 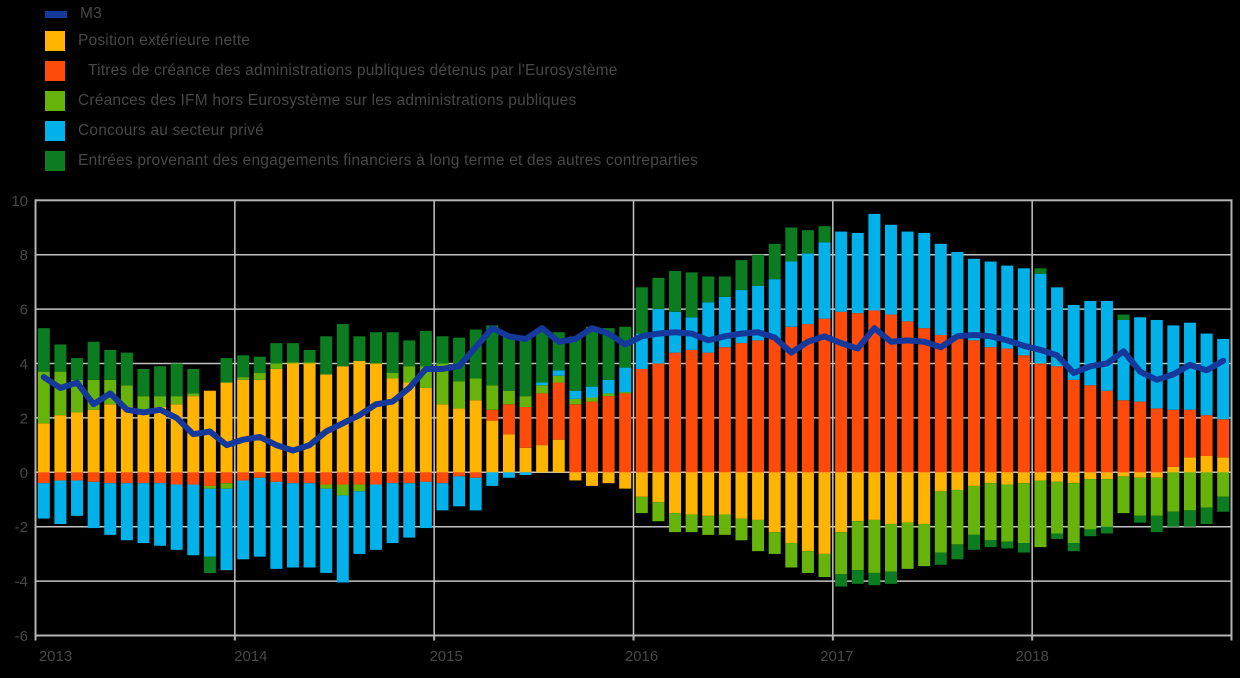 What do you see at coordinates (55, 101) in the screenshot?
I see `lightgreen-swatch` at bounding box center [55, 101].